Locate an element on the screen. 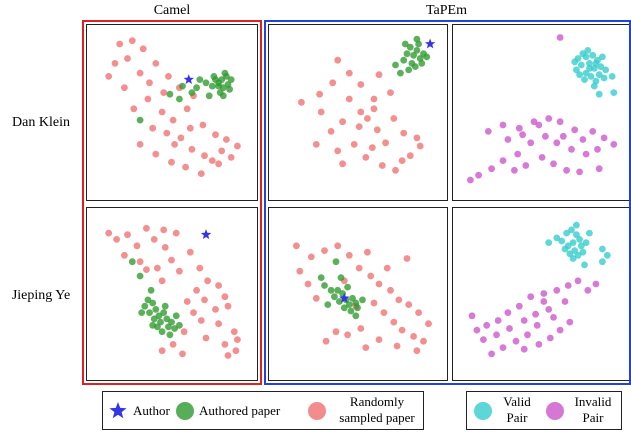 The image size is (631, 434). column-header-tapem: TaPEm is located at coordinates (446, 10).